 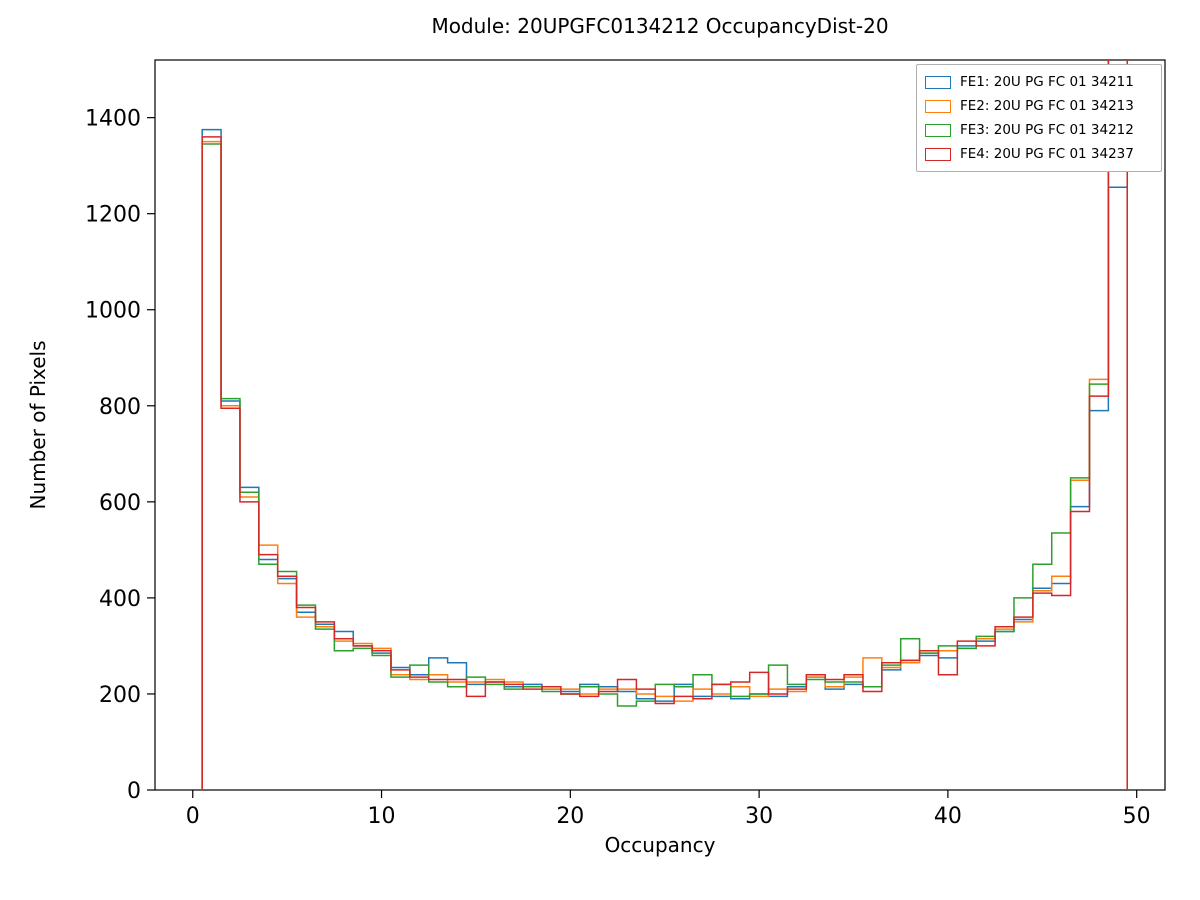 What do you see at coordinates (938, 154) in the screenshot?
I see `legend-swatch-fe4-icon` at bounding box center [938, 154].